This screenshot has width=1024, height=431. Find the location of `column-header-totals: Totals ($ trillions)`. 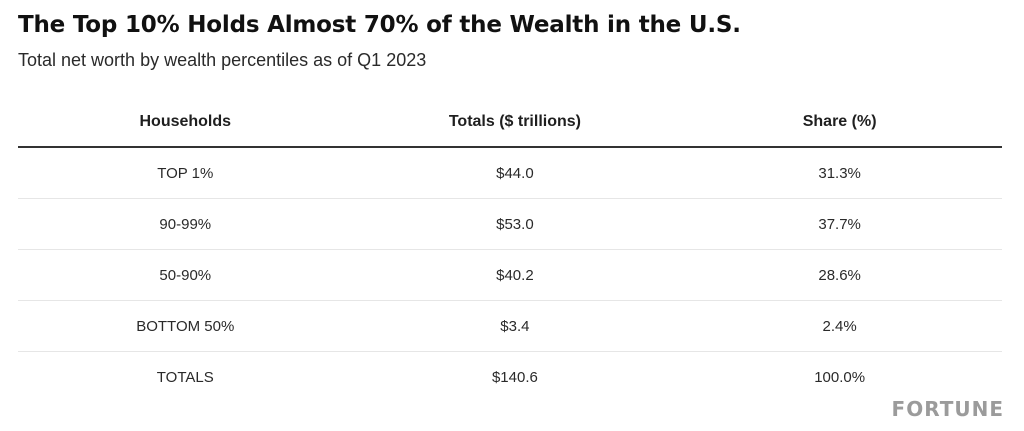

column-header-totals: Totals ($ trillions) is located at coordinates (515, 123).